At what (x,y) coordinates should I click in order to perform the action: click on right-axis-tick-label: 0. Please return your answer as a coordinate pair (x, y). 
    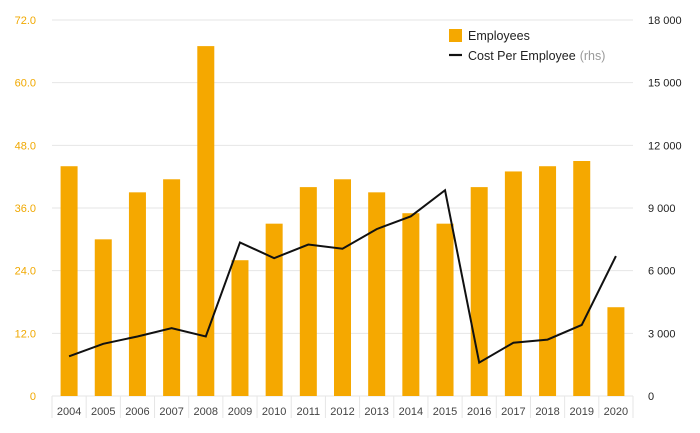
    Looking at the image, I should click on (651, 397).